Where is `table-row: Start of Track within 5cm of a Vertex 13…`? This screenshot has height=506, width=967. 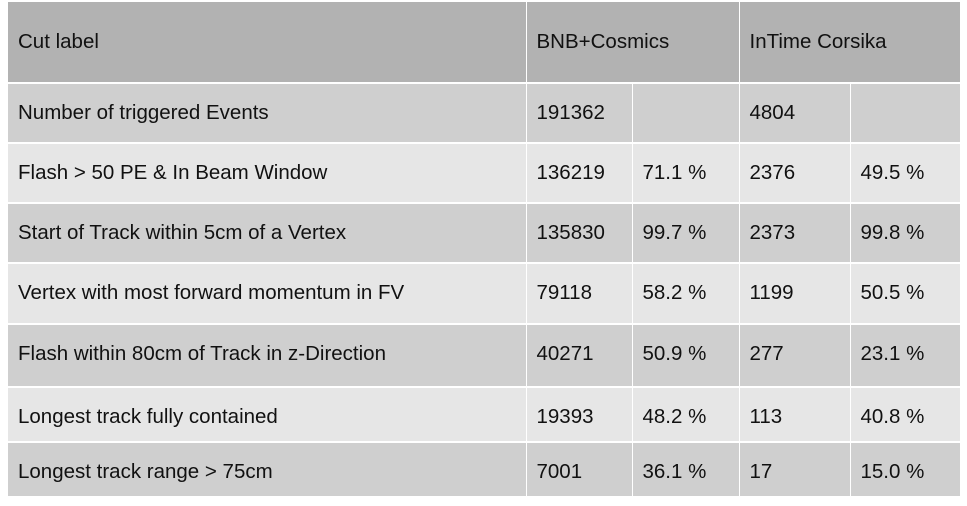
table-row: Start of Track within 5cm of a Vertex 13… is located at coordinates (484, 233).